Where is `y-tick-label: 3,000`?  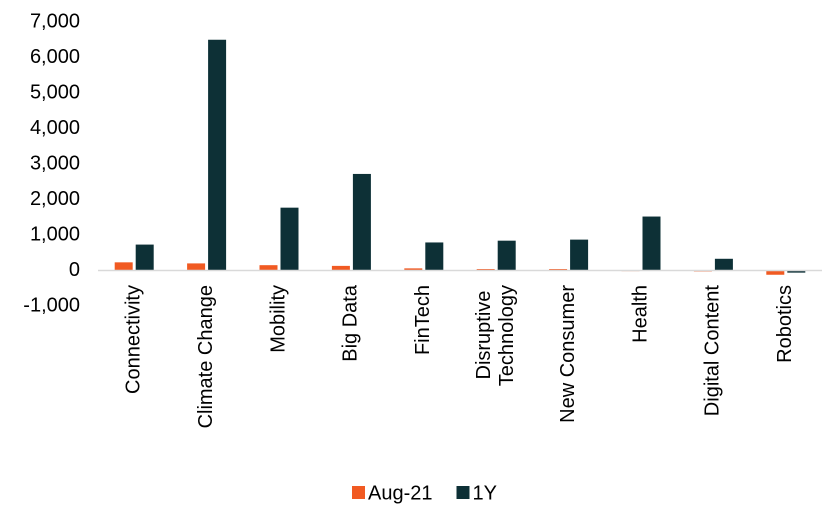
y-tick-label: 3,000 is located at coordinates (55, 163).